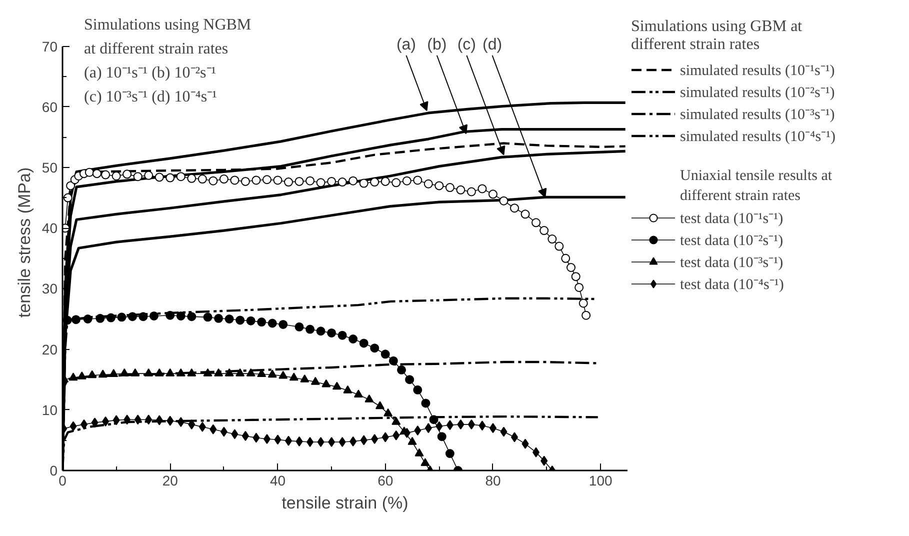  I want to click on y-tick-label: 10, so click(50, 410).